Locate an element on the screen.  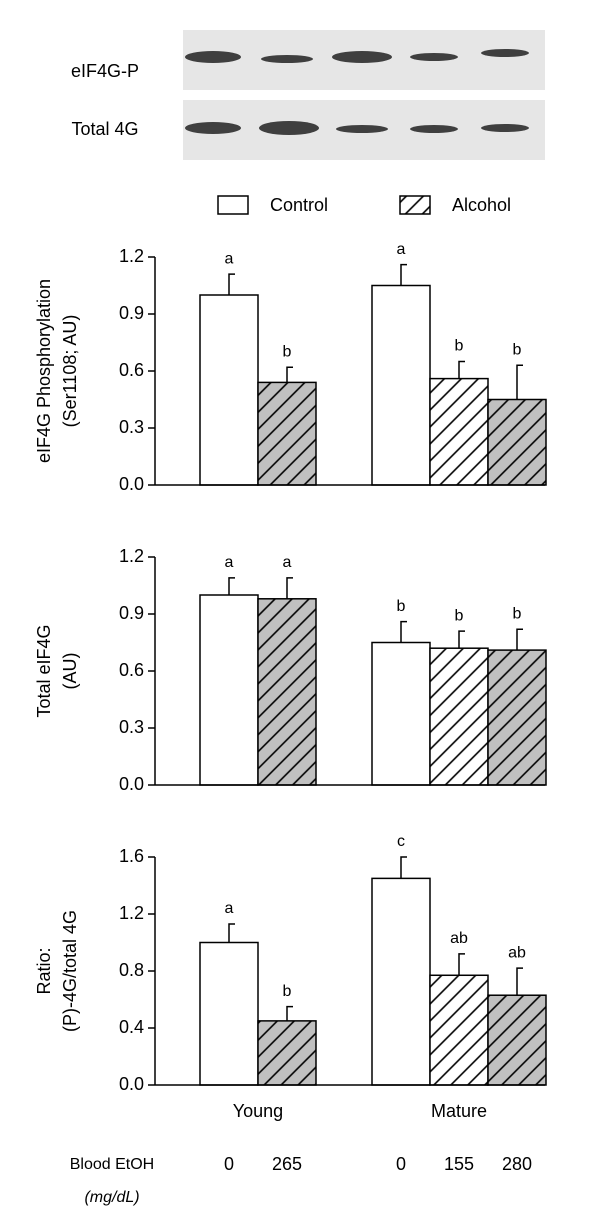
y-axis-label: eIF4G Phosphorylation is located at coordinates (44, 371).